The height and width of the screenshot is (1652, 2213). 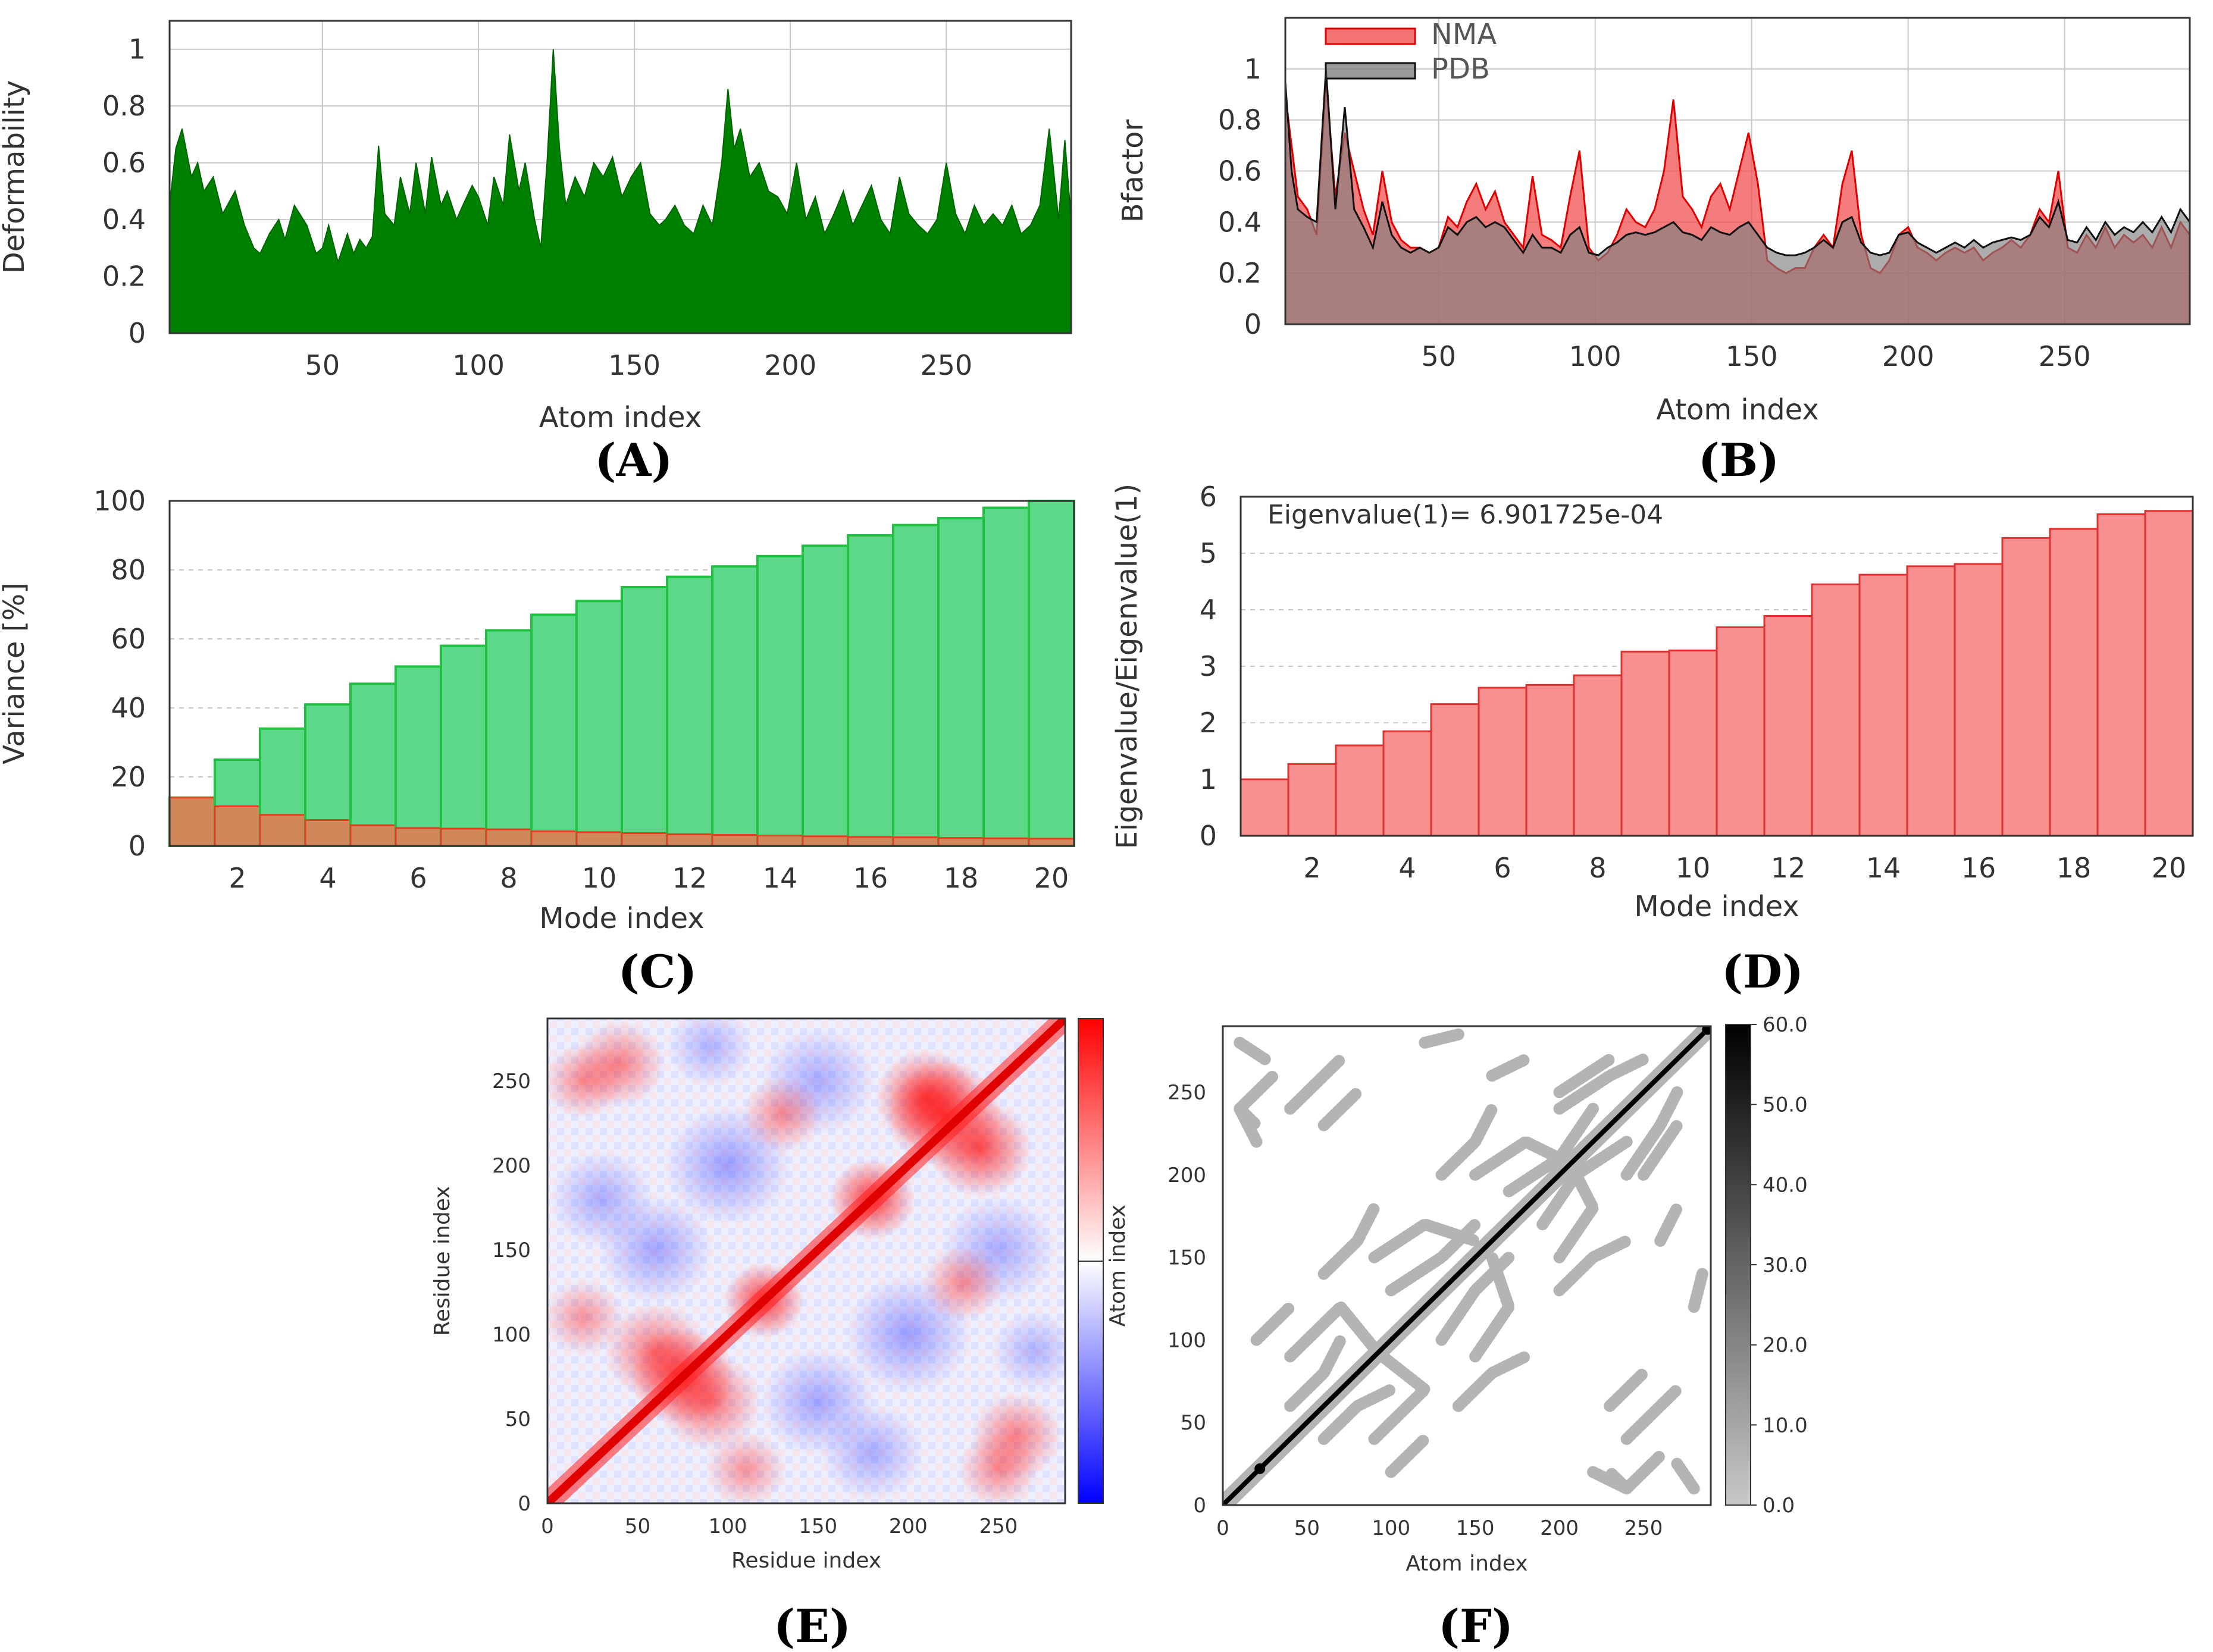 What do you see at coordinates (1738, 1265) in the screenshot?
I see `colorbar` at bounding box center [1738, 1265].